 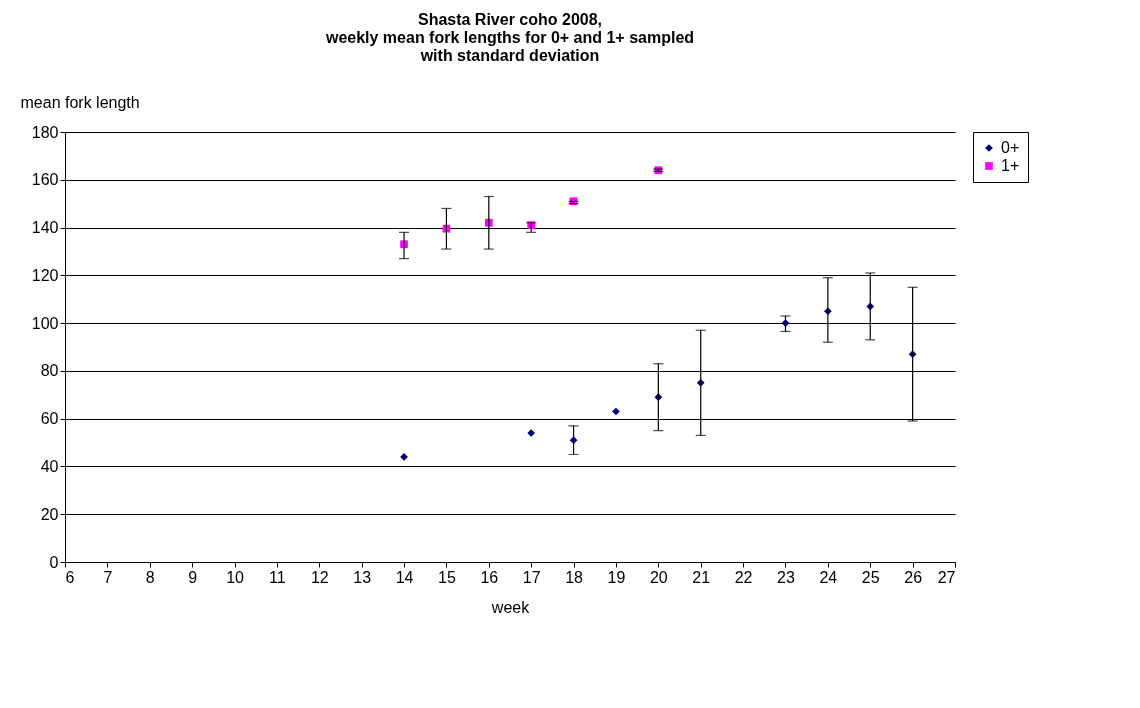 I want to click on y-tick-label: 180, so click(x=45, y=132).